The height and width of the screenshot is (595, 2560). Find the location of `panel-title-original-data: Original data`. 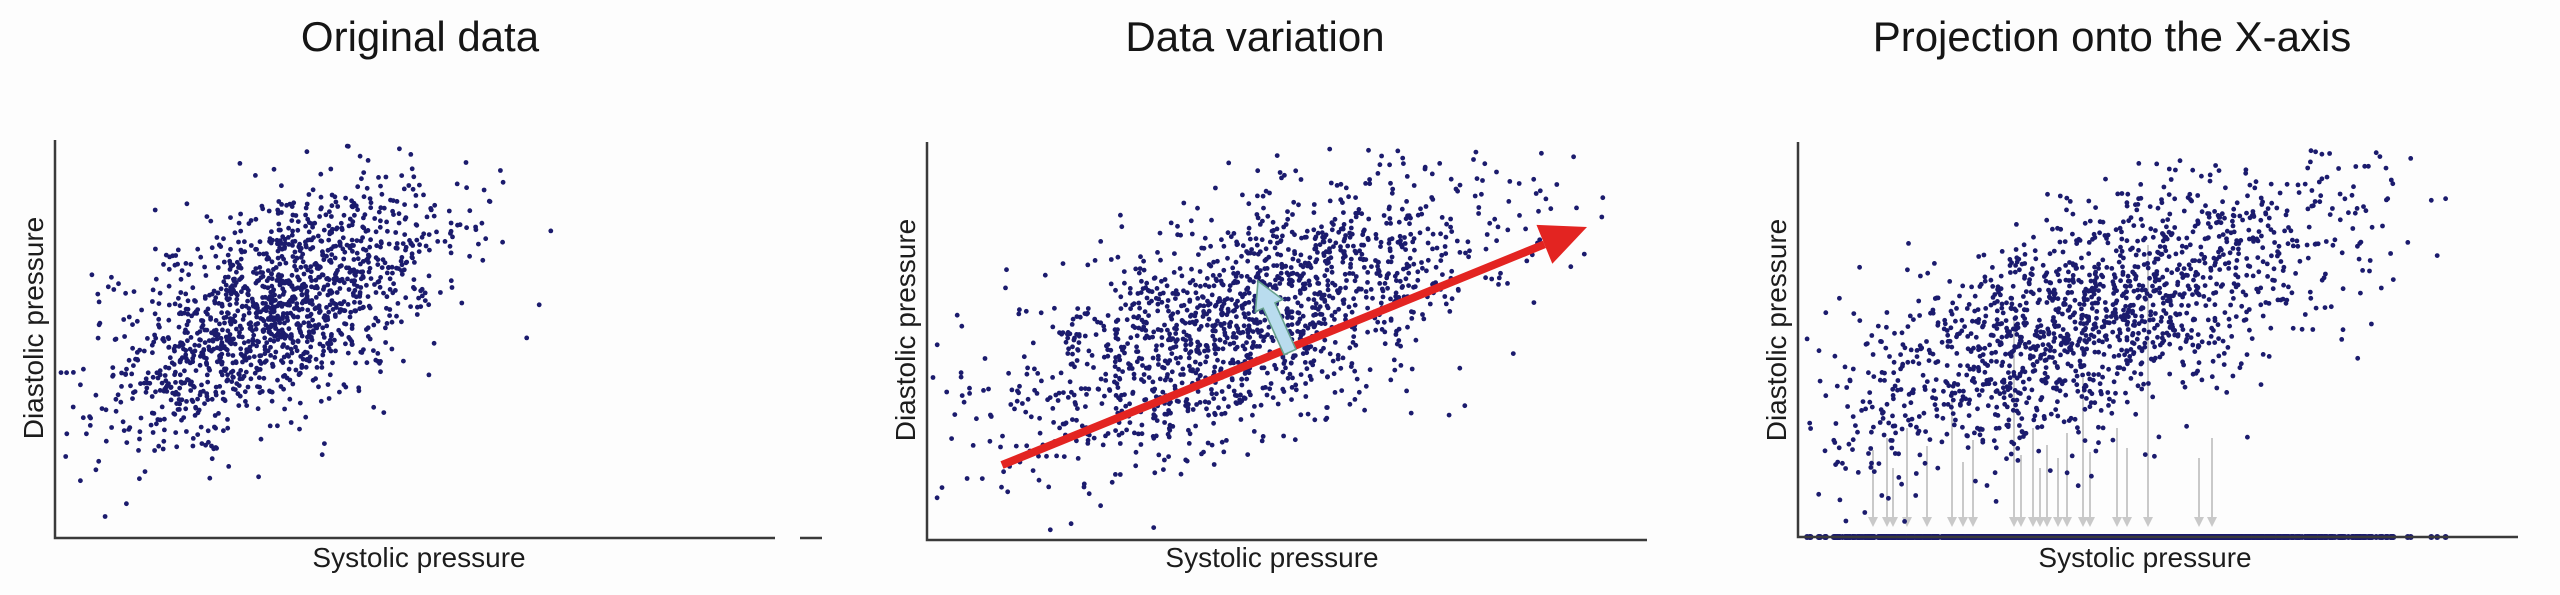

panel-title-original-data: Original data is located at coordinates (420, 36).